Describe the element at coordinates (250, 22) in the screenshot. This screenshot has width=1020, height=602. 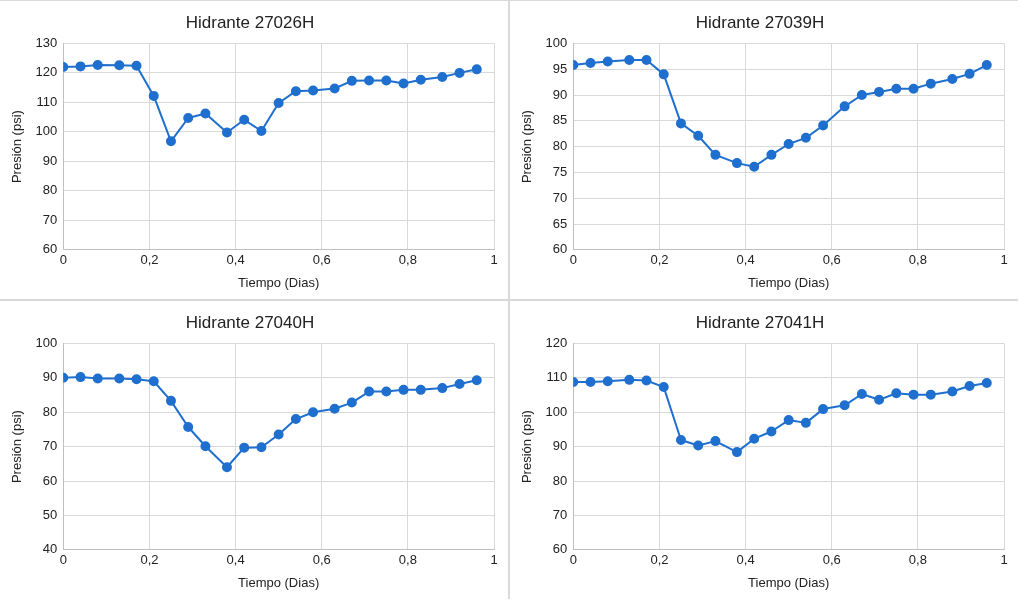
I see `chart-title: Hidrante 27026H` at that location.